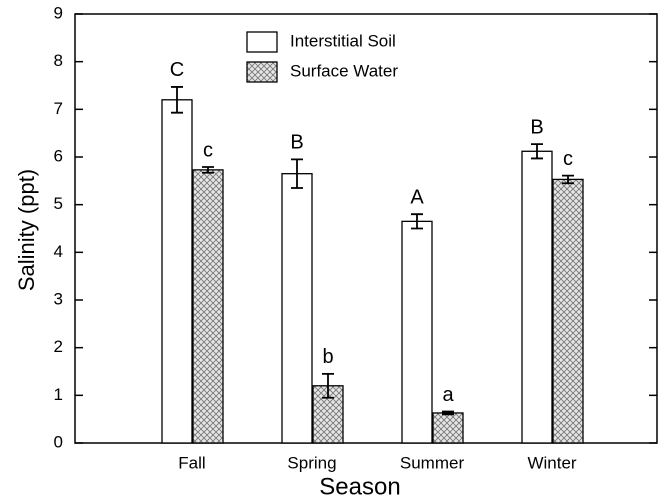 Image resolution: width=663 pixels, height=504 pixels. I want to click on x-tick-label: Summer, so click(432, 462).